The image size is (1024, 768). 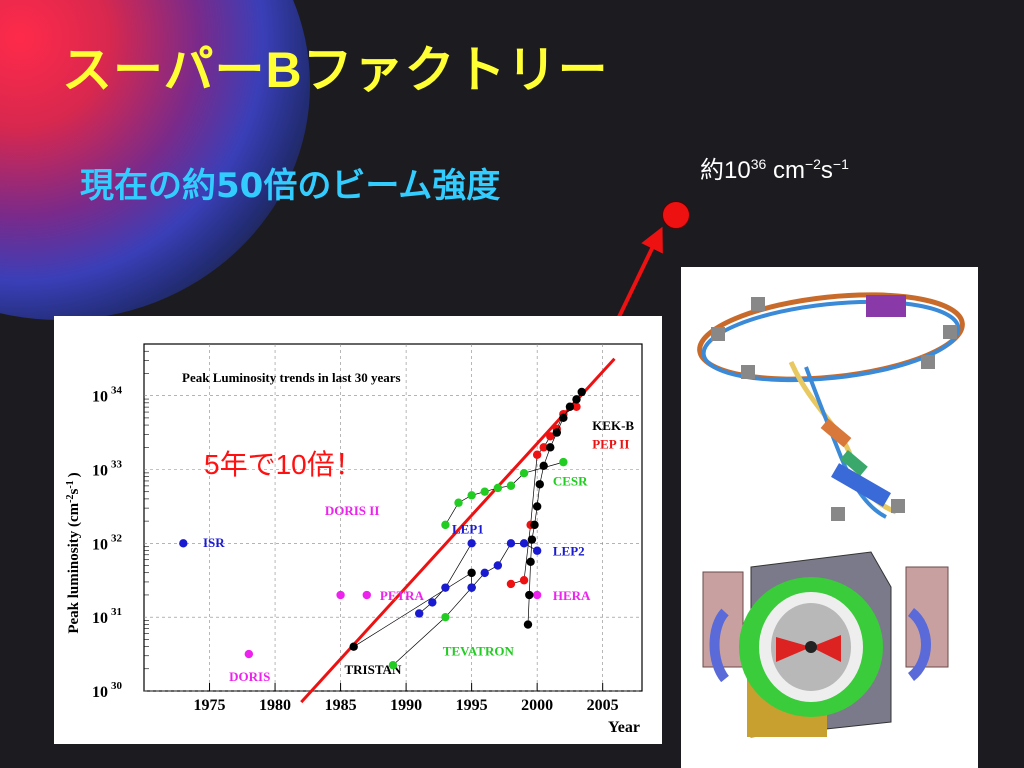 What do you see at coordinates (352, 551) in the screenshot?
I see `series-doris-ii: DORIS II` at bounding box center [352, 551].